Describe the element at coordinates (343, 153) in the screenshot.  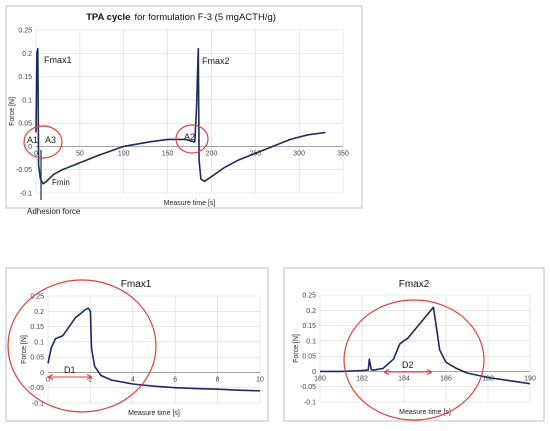
I see `x-tick-label: 350` at that location.